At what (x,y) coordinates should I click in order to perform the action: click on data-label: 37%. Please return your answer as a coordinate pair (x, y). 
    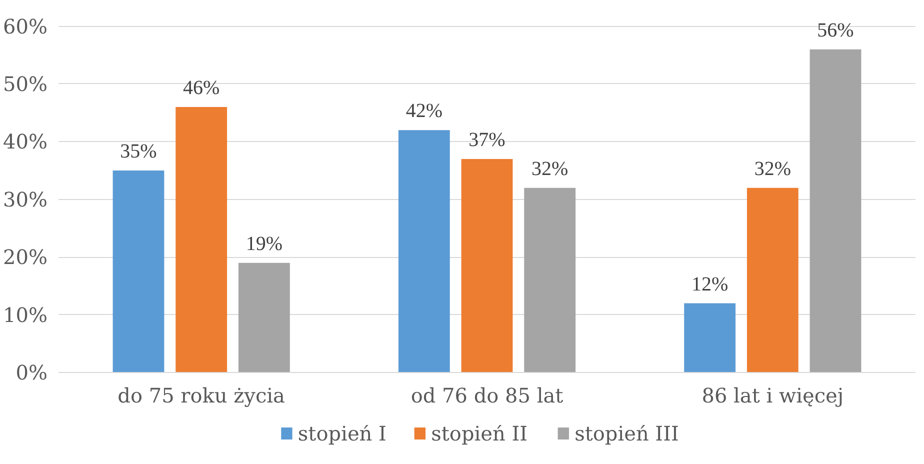
    Looking at the image, I should click on (487, 139).